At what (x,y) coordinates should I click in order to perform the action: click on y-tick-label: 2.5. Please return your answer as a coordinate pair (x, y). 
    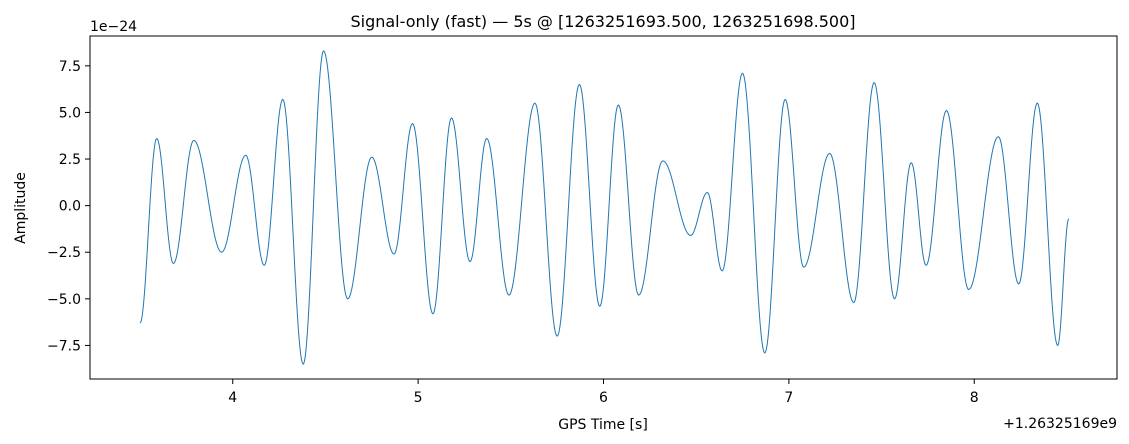
    Looking at the image, I should click on (70, 160).